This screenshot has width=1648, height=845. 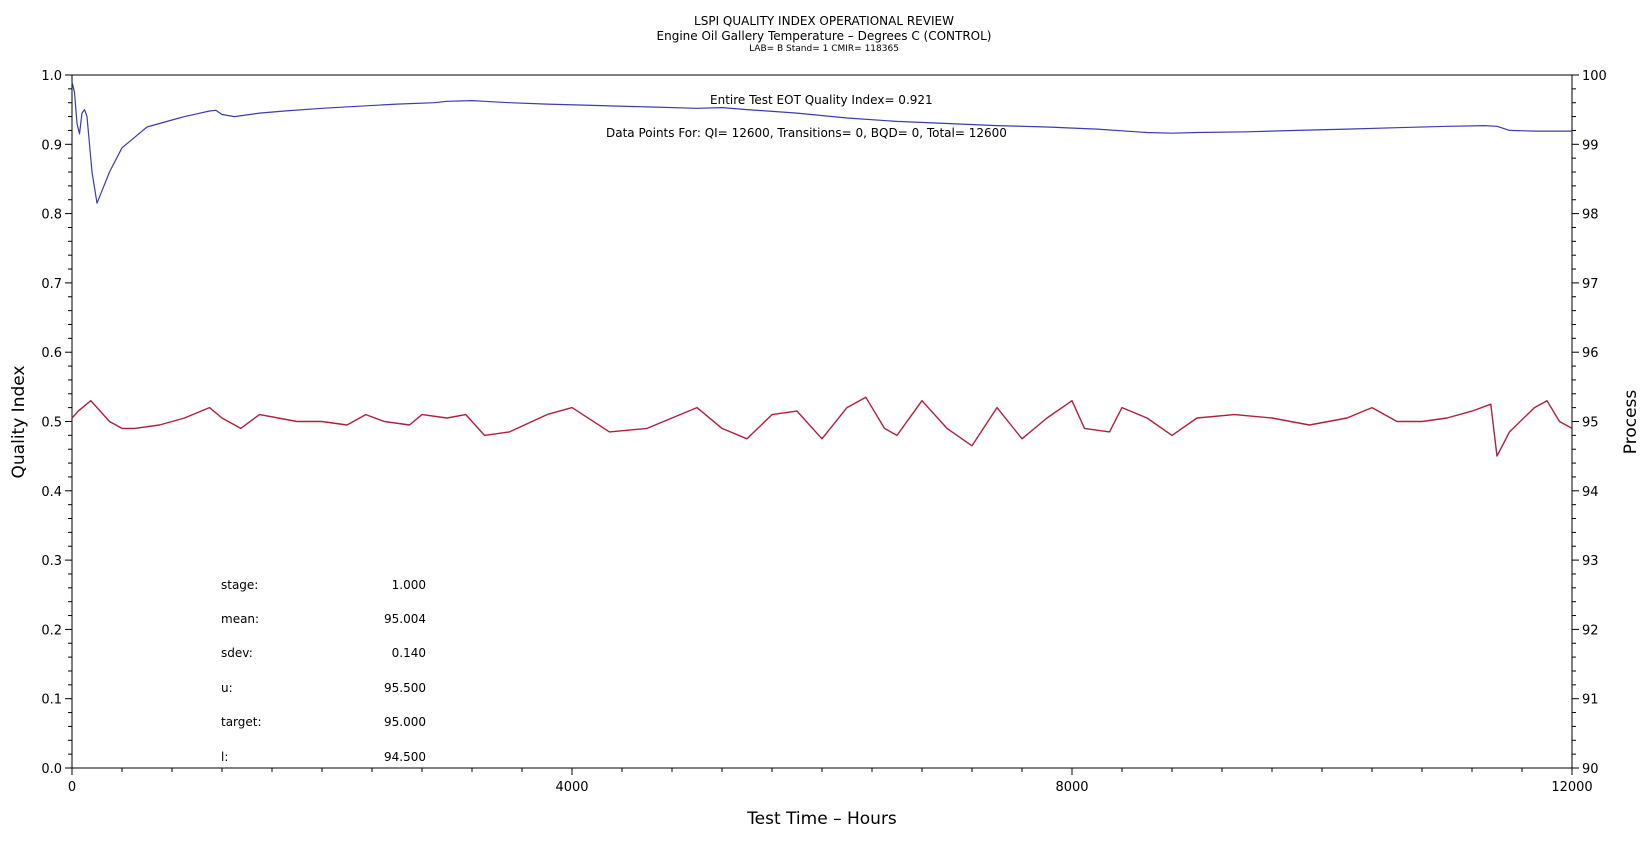 I want to click on y-tick-label: 0.9, so click(x=51, y=145).